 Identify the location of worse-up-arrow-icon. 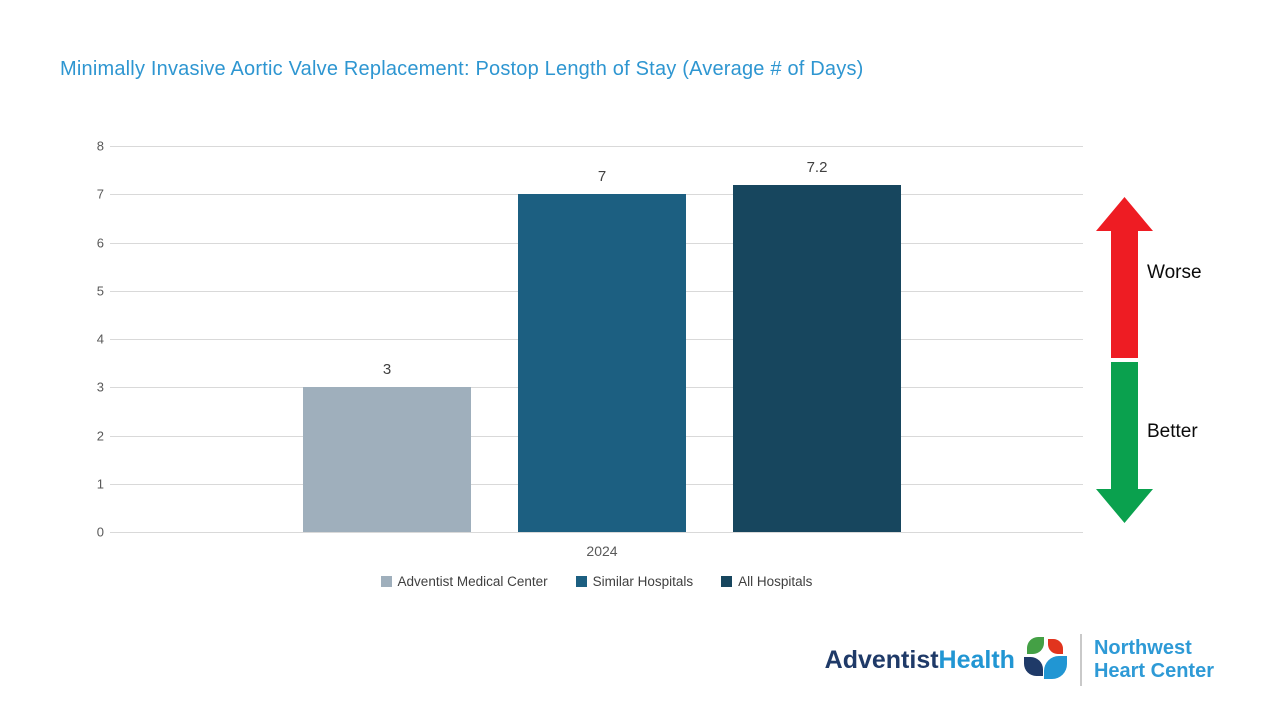
(1124, 277).